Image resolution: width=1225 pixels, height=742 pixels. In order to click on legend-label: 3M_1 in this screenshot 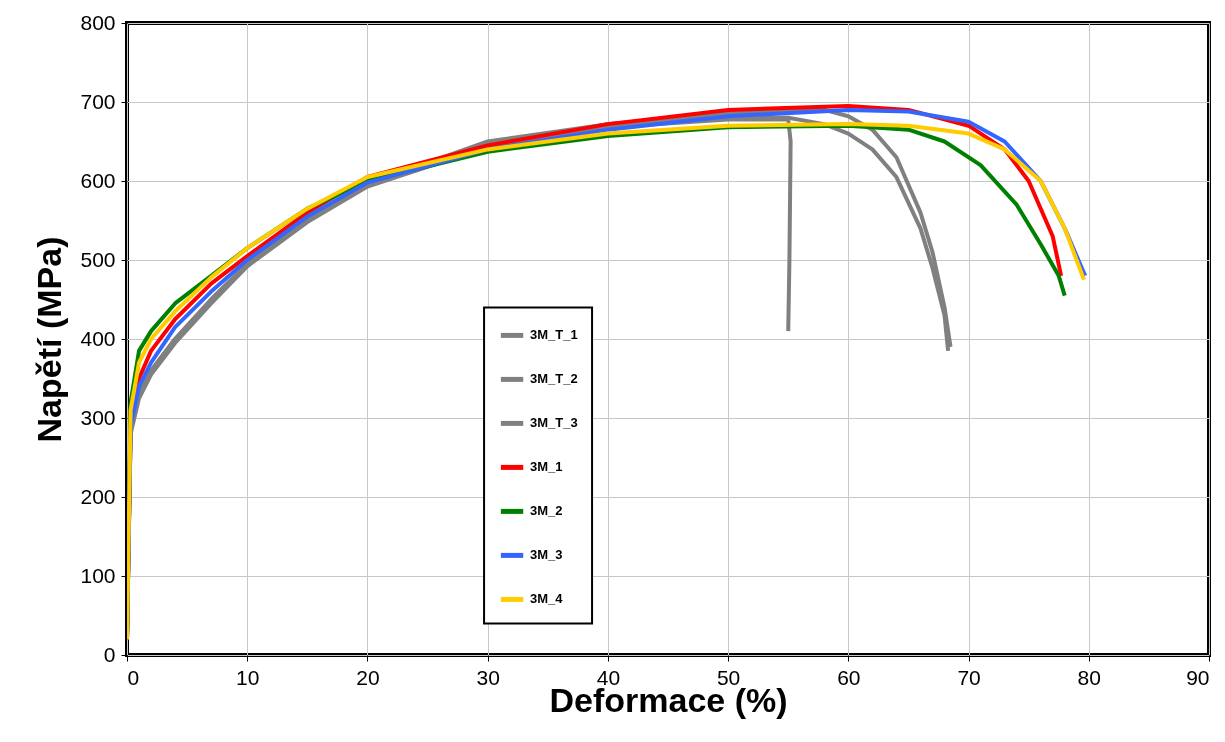, I will do `click(546, 467)`.